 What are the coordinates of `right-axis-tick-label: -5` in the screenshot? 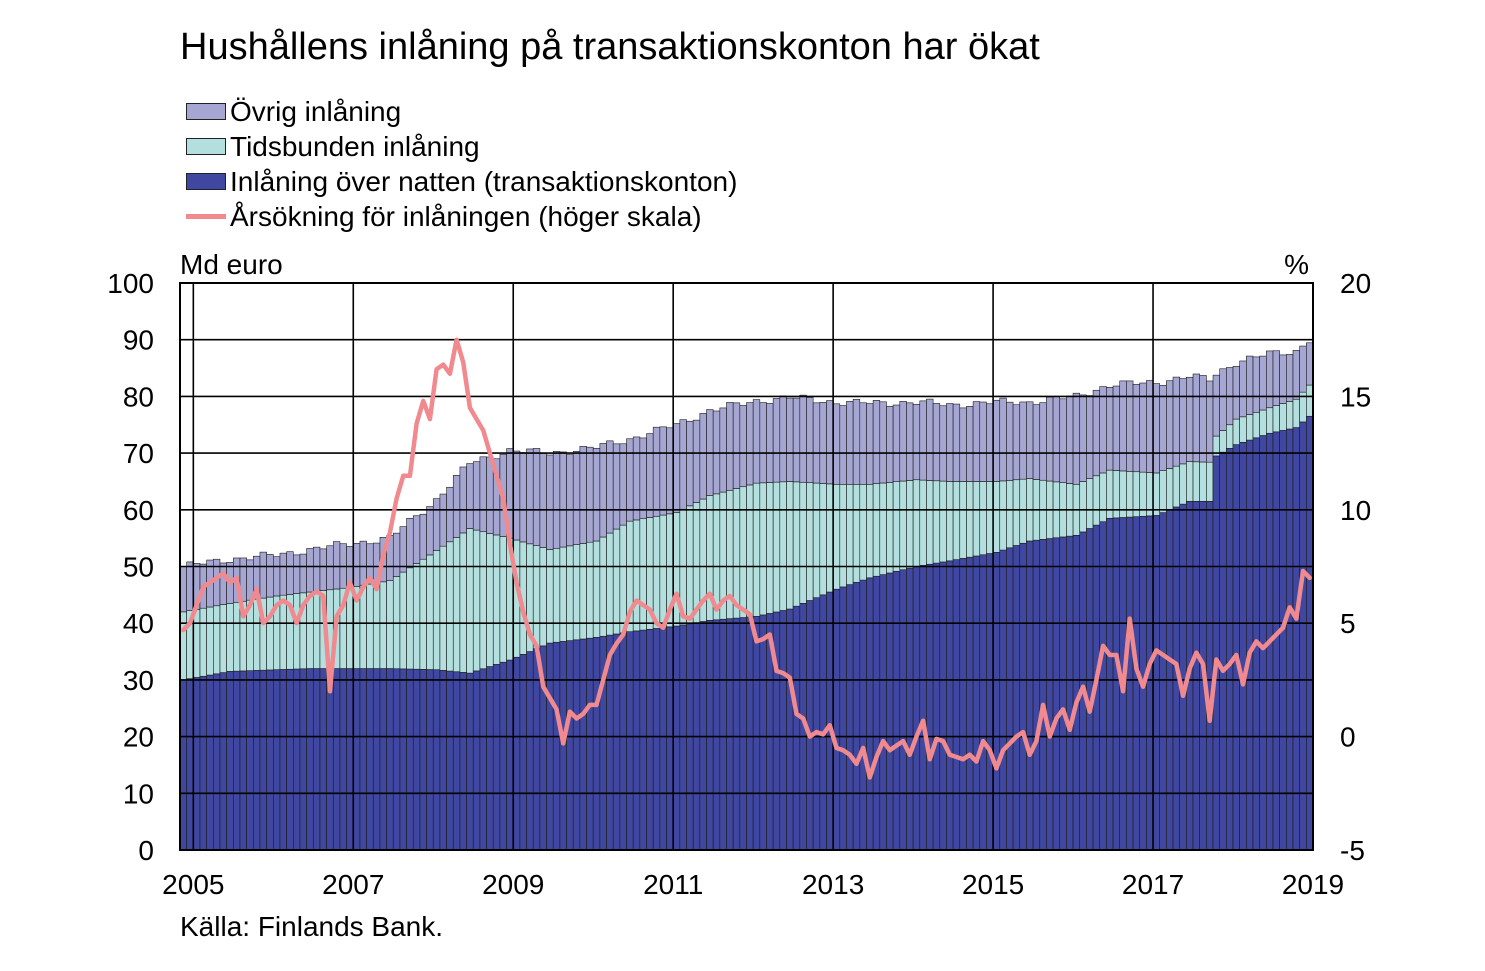 It's located at (1352, 850).